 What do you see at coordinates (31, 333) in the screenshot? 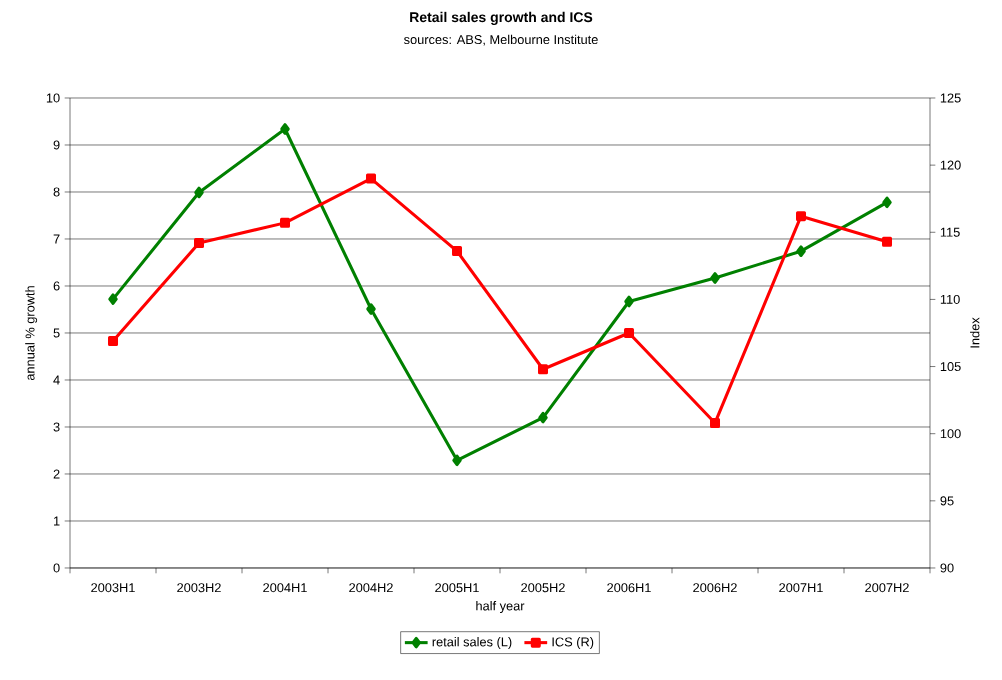
I see `y-axis-title: annual % growth` at bounding box center [31, 333].